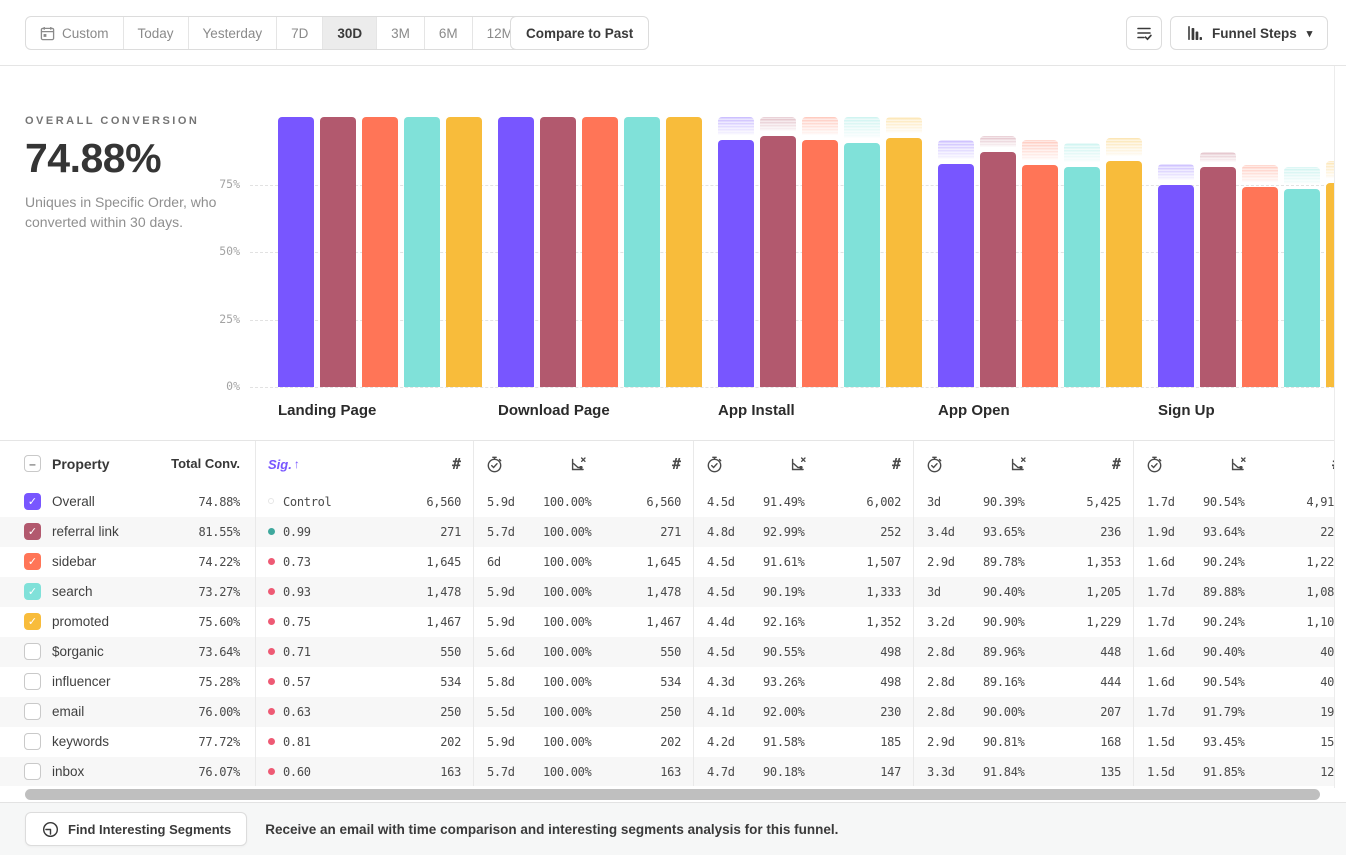 The width and height of the screenshot is (1346, 855). What do you see at coordinates (155, 33) in the screenshot?
I see `date-range-today: Today` at bounding box center [155, 33].